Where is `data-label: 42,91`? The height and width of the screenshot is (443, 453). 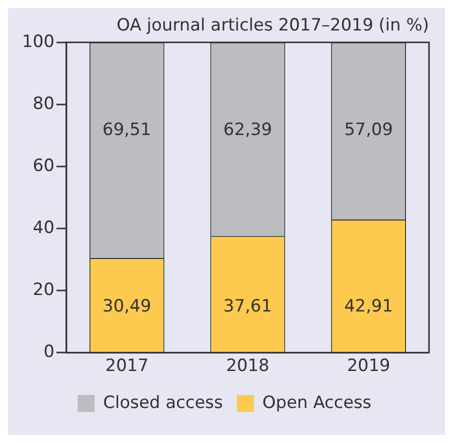
data-label: 42,91 is located at coordinates (368, 306).